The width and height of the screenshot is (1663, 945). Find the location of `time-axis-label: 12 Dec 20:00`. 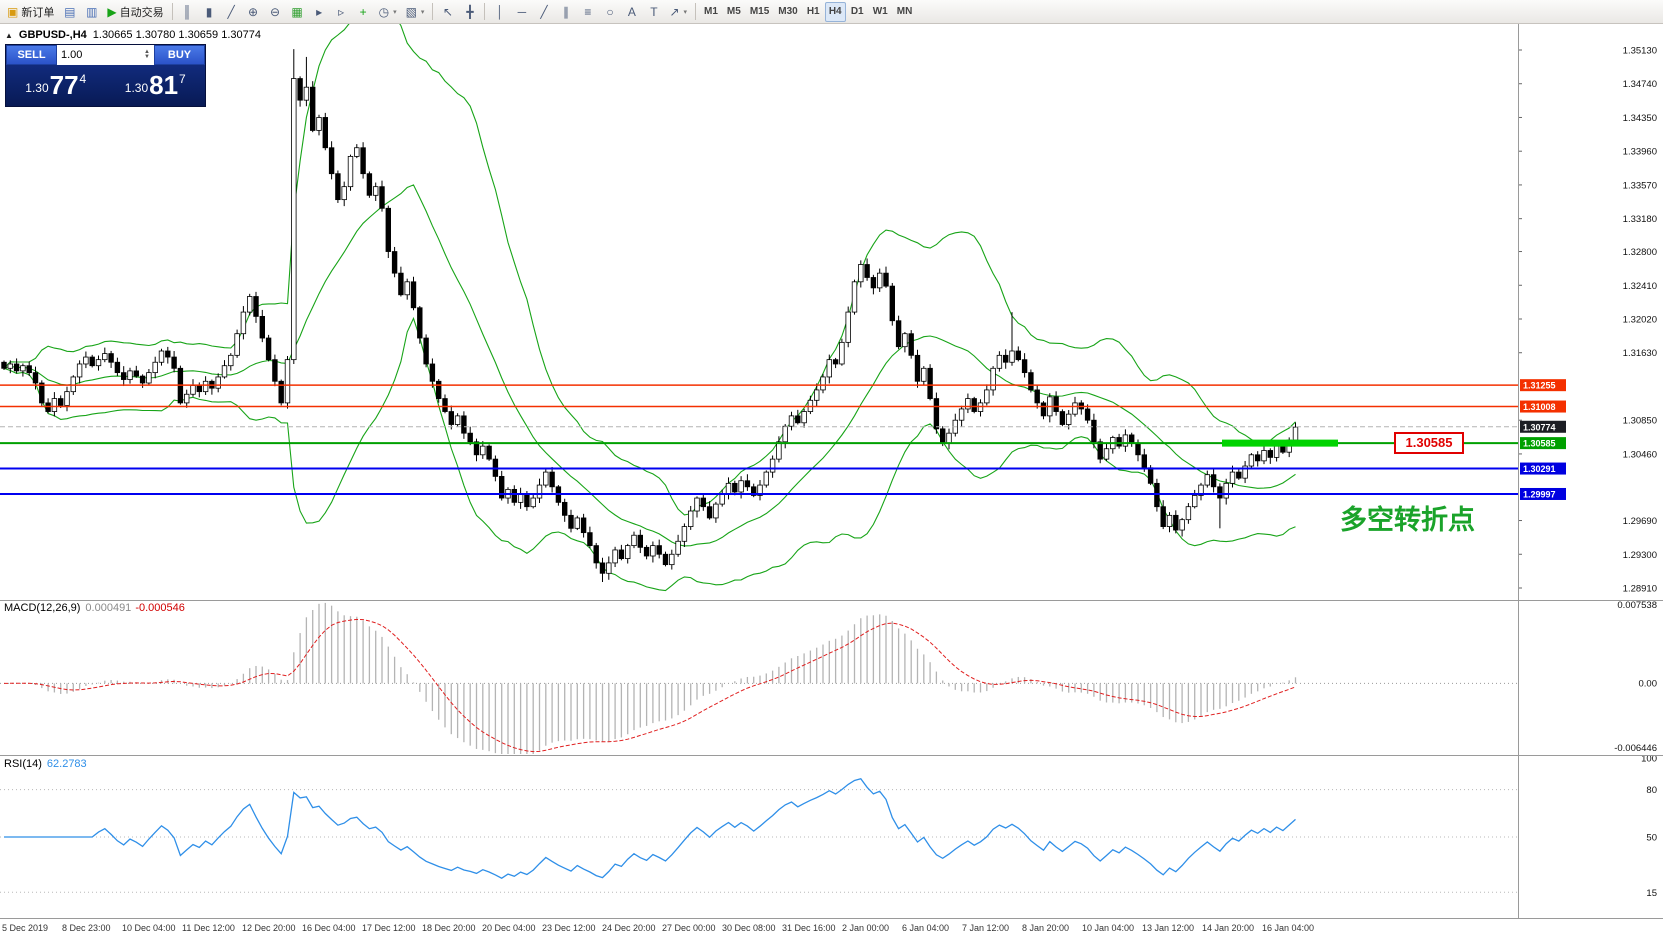

time-axis-label: 12 Dec 20:00 is located at coordinates (269, 928).